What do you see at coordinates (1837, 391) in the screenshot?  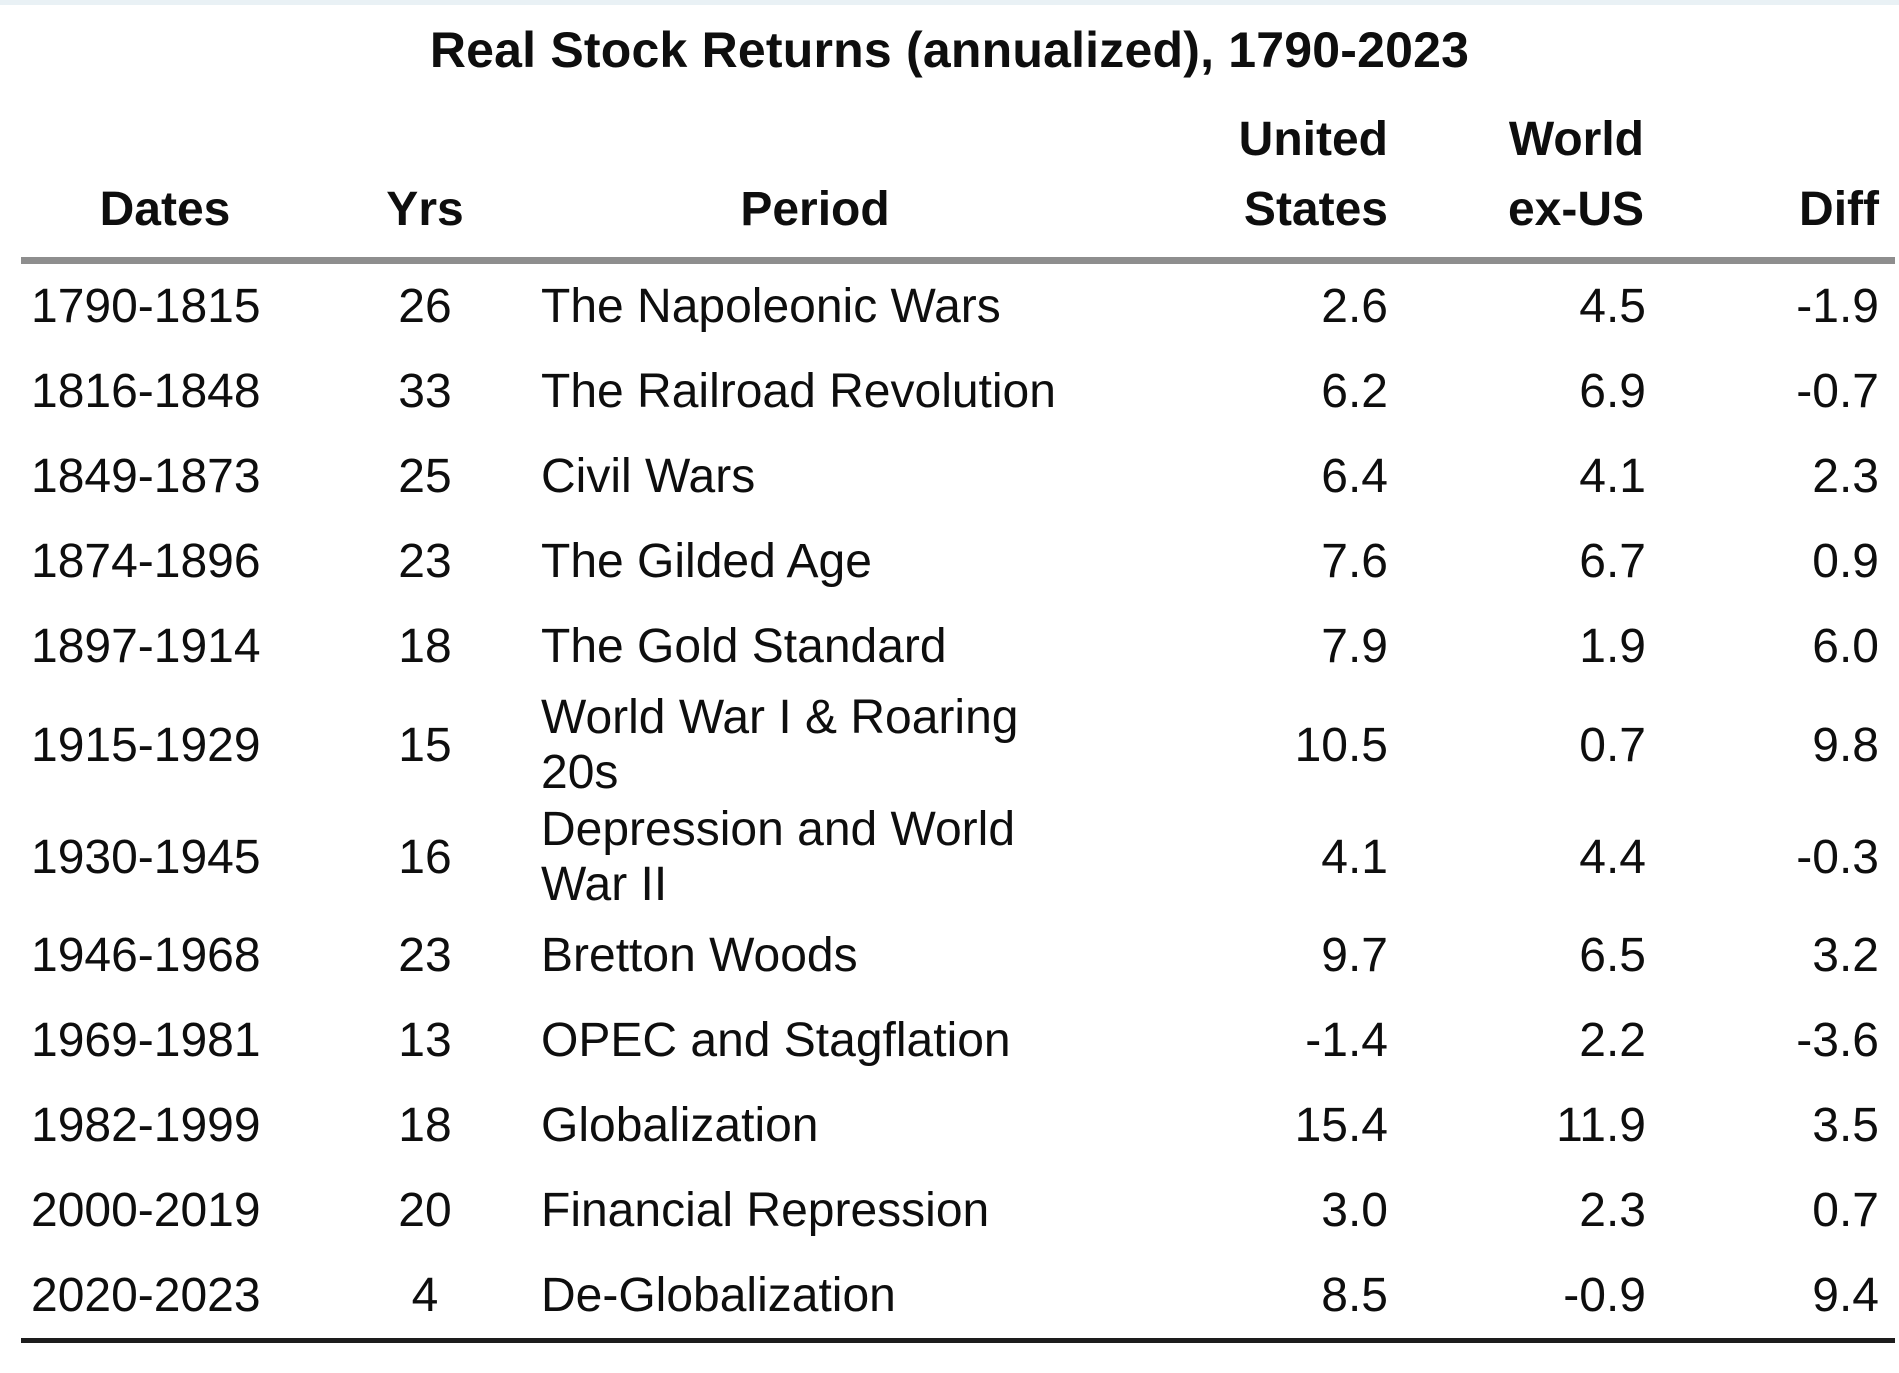 I see `cell-diff: -0.7` at bounding box center [1837, 391].